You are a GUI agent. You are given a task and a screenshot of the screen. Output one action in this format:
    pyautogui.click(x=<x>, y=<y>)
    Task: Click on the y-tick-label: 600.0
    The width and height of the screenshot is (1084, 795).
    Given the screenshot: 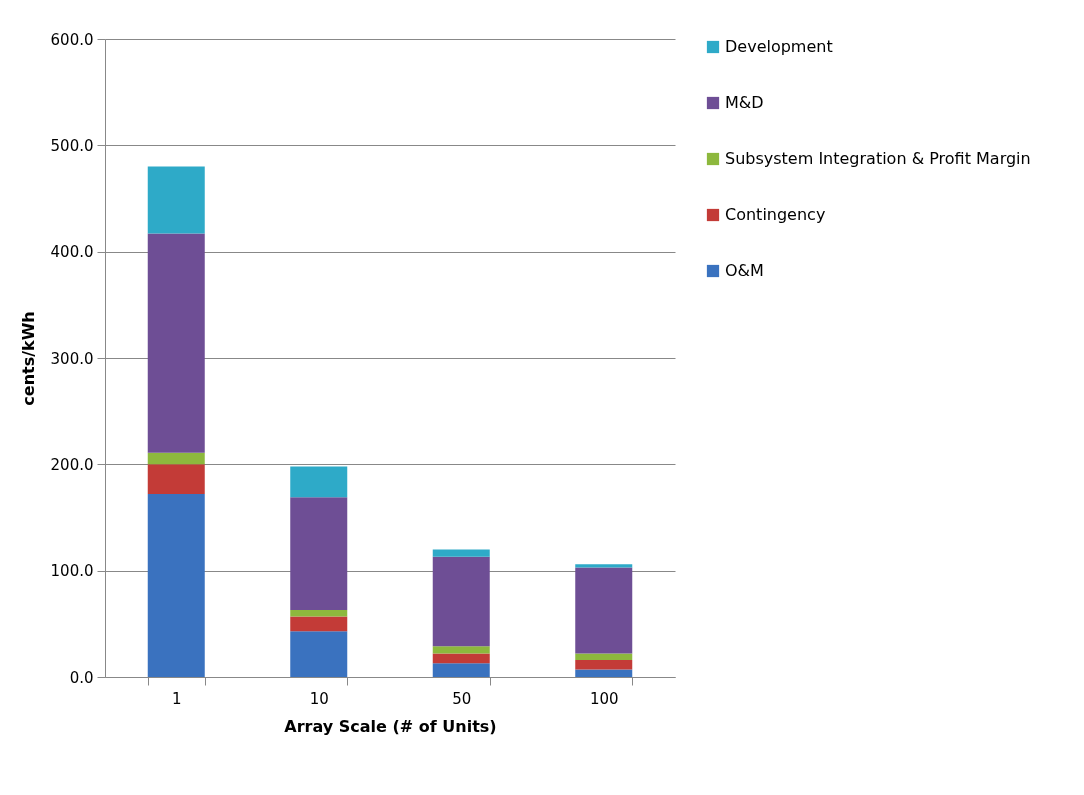 What is the action you would take?
    pyautogui.click(x=72, y=39)
    